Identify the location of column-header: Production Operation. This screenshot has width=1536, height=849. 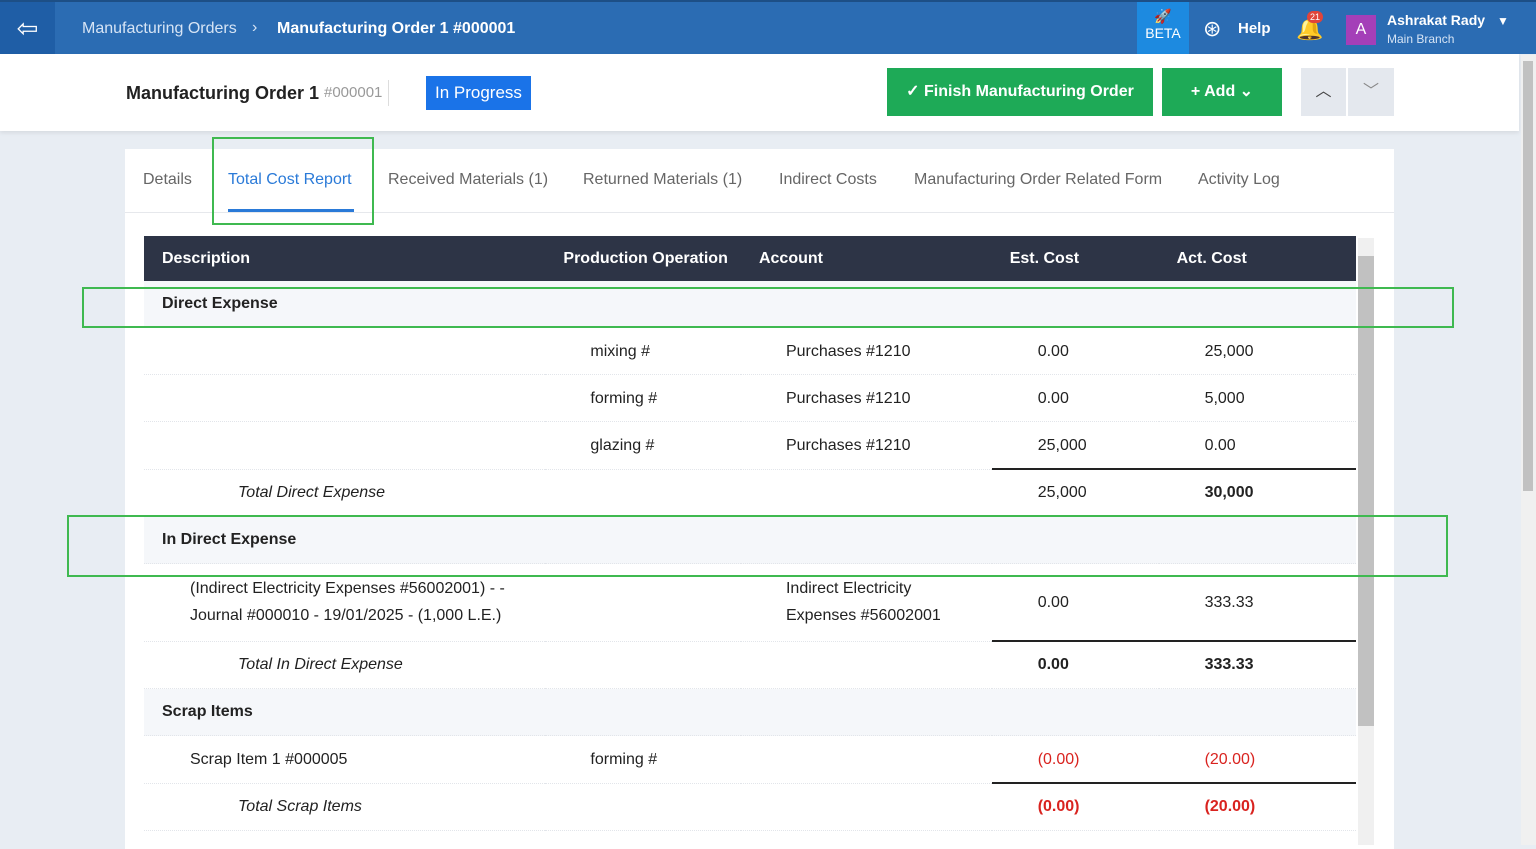
(643, 258).